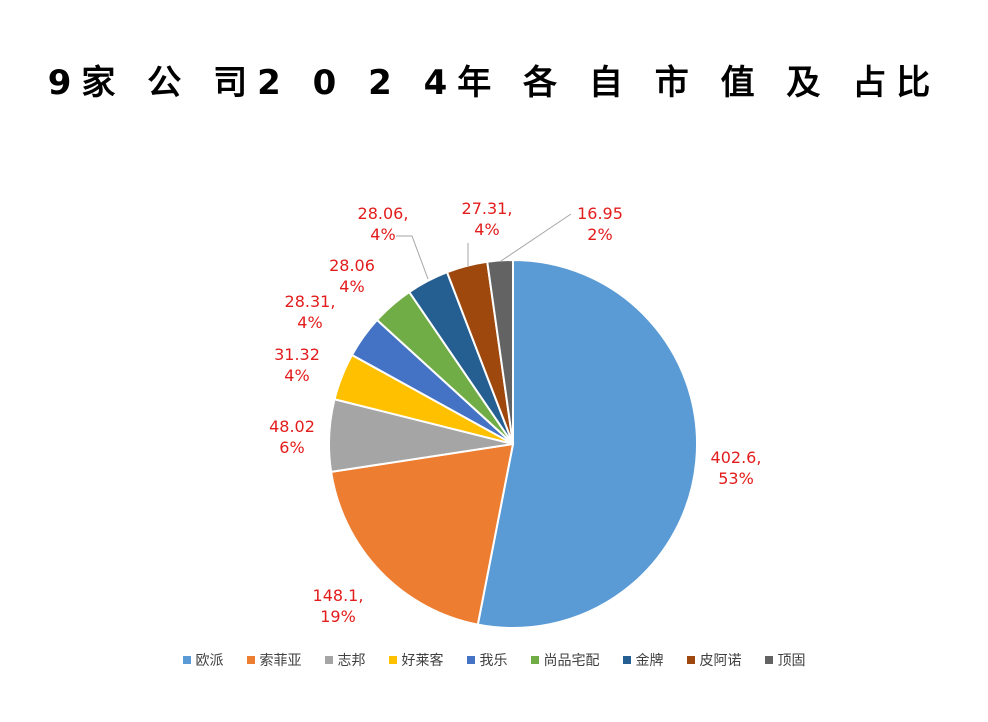  Describe the element at coordinates (292, 437) in the screenshot. I see `data-label-3: 48.02 6%` at that location.